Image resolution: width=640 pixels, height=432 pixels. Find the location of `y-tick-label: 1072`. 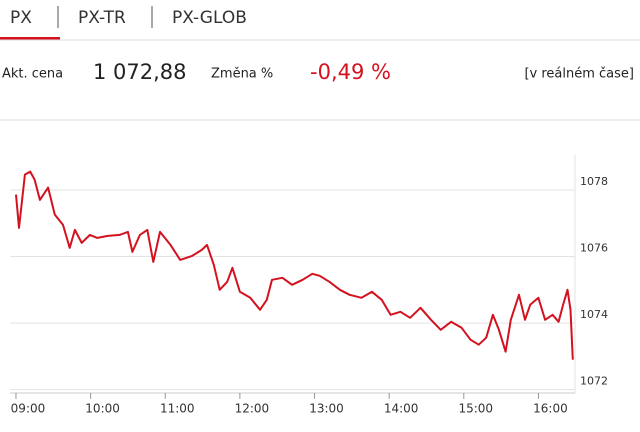

y-tick-label: 1072 is located at coordinates (594, 381).